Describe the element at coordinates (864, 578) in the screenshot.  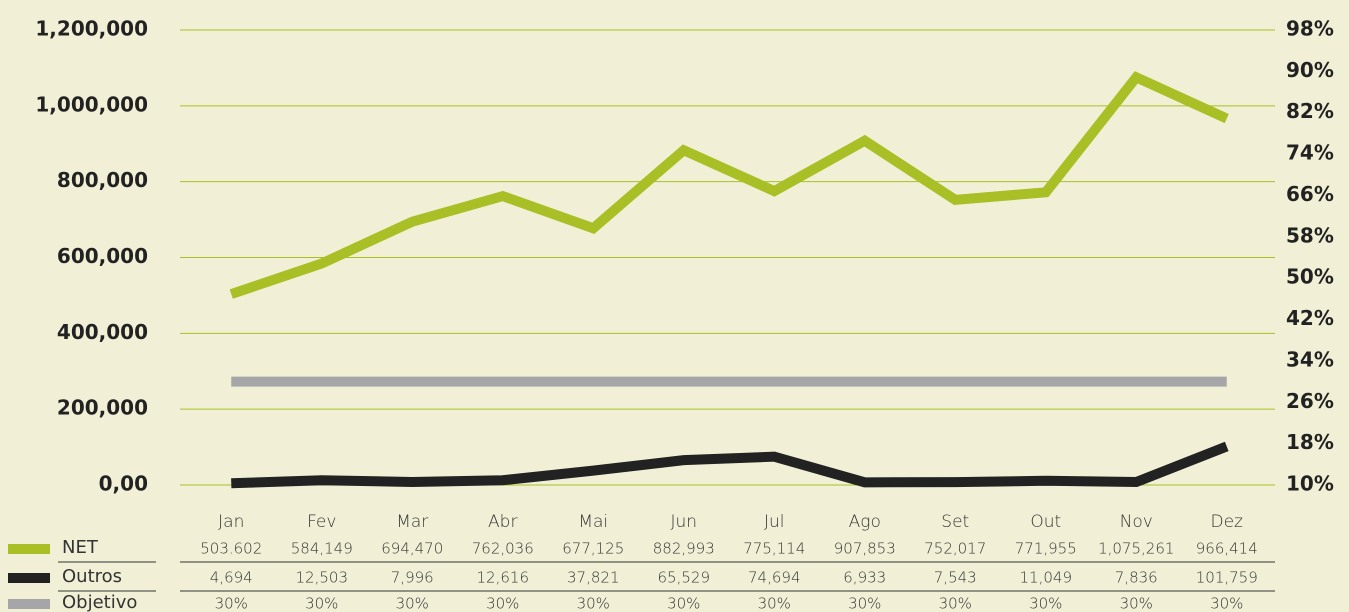
I see `table-cell: 6,933` at that location.